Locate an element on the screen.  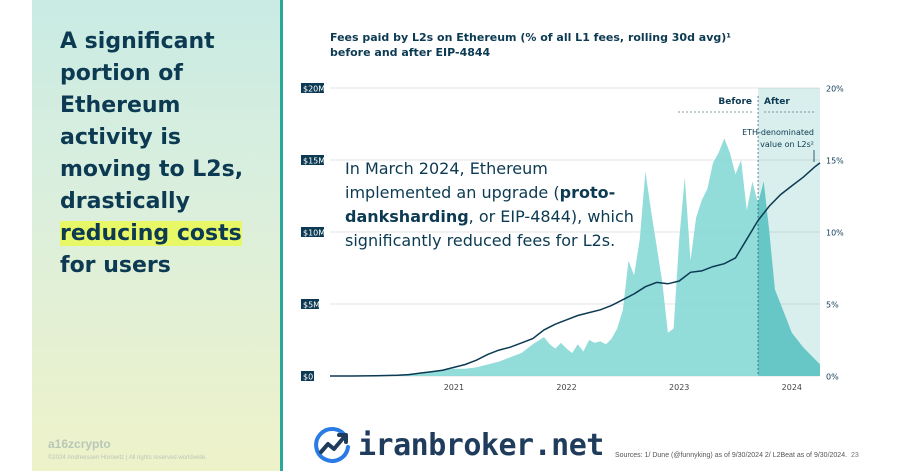
series-fee-share-after-area is located at coordinates (789, 278).